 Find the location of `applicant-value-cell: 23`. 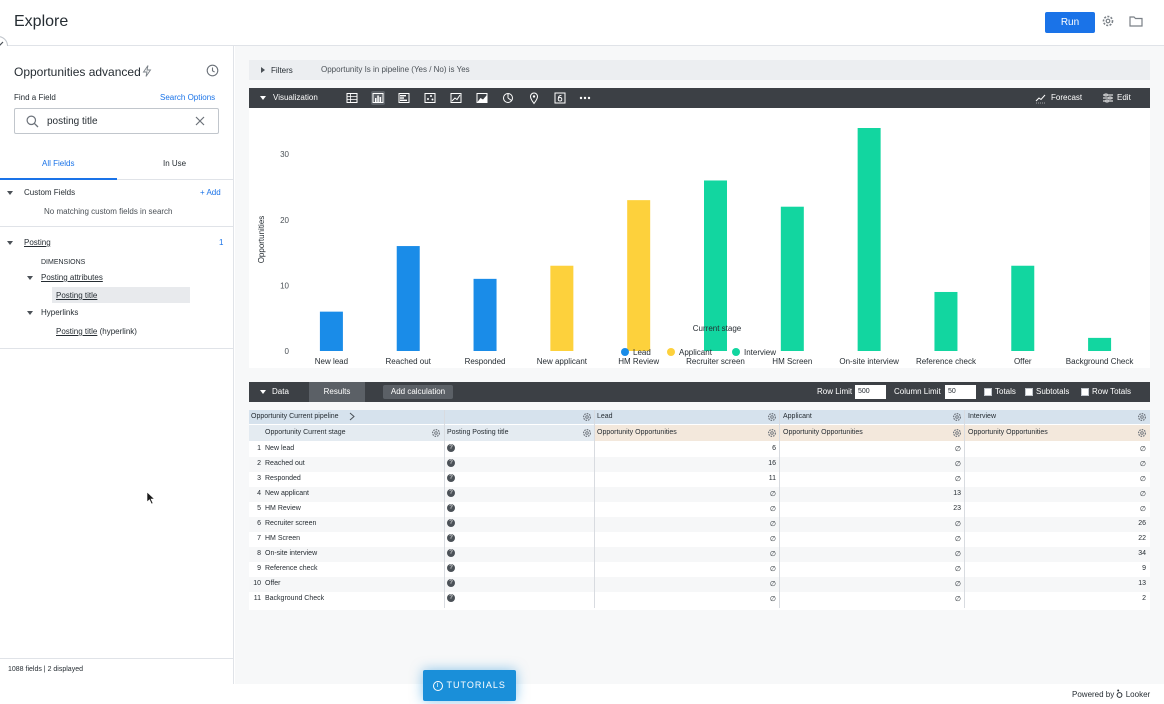

applicant-value-cell: 23 is located at coordinates (957, 508).